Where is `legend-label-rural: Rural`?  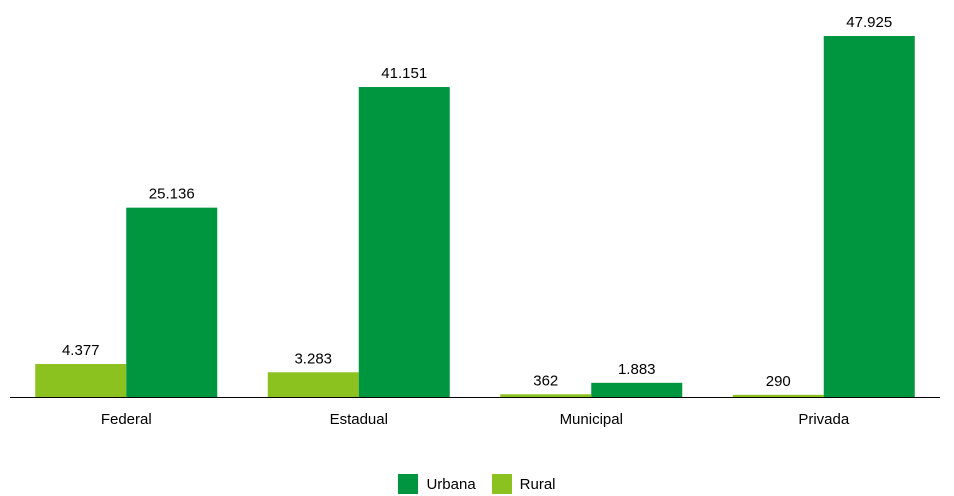
legend-label-rural: Rural is located at coordinates (537, 484).